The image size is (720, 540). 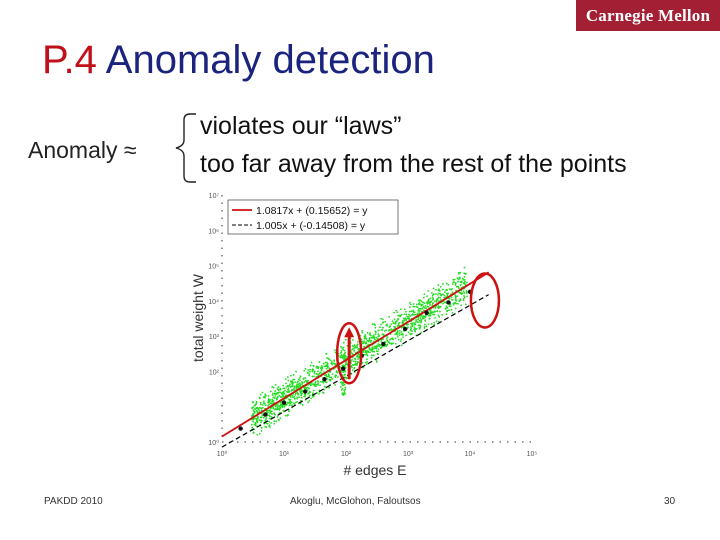 I want to click on reason-too-far: too far away from the rest of the points, so click(x=413, y=164).